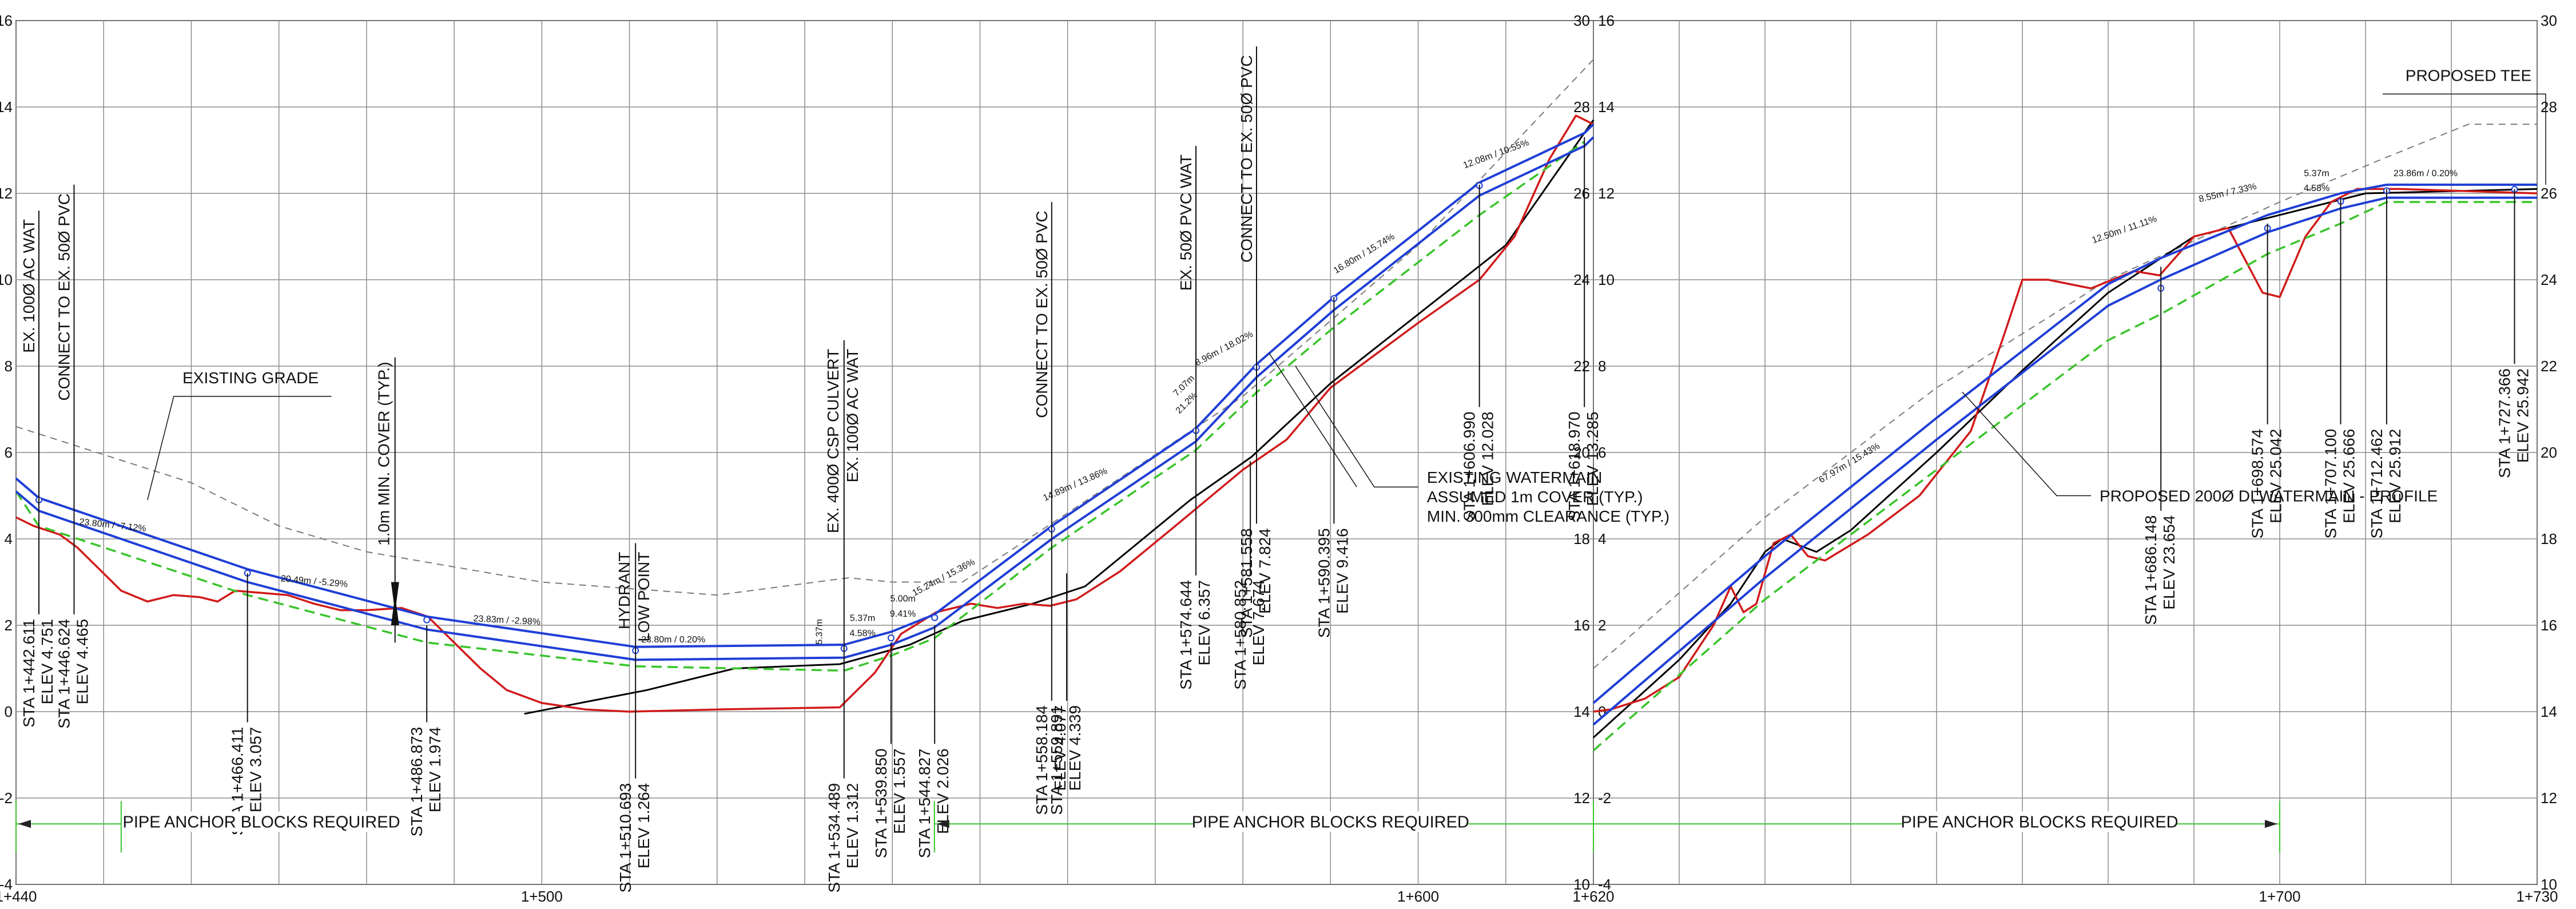 Image resolution: width=2576 pixels, height=909 pixels. What do you see at coordinates (29, 673) in the screenshot?
I see `station-elevation-label: STA 1+442.611` at bounding box center [29, 673].